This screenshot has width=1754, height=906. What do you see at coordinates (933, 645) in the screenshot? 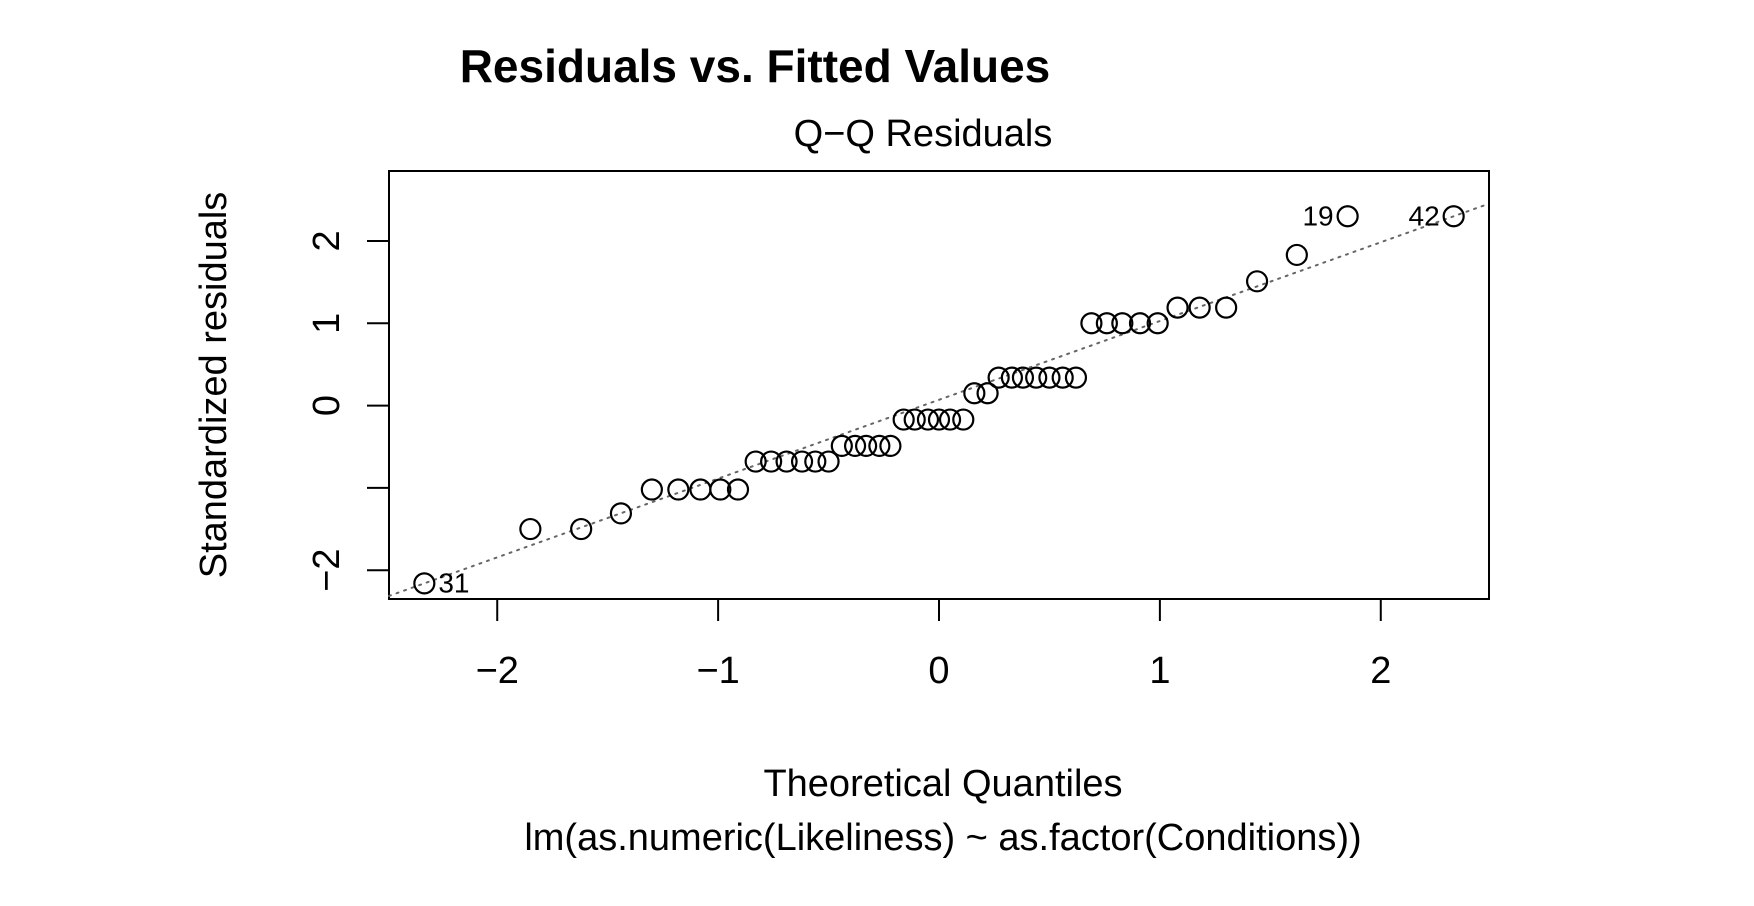
I see `x-axis: −2 −1 0 1 2` at bounding box center [933, 645].